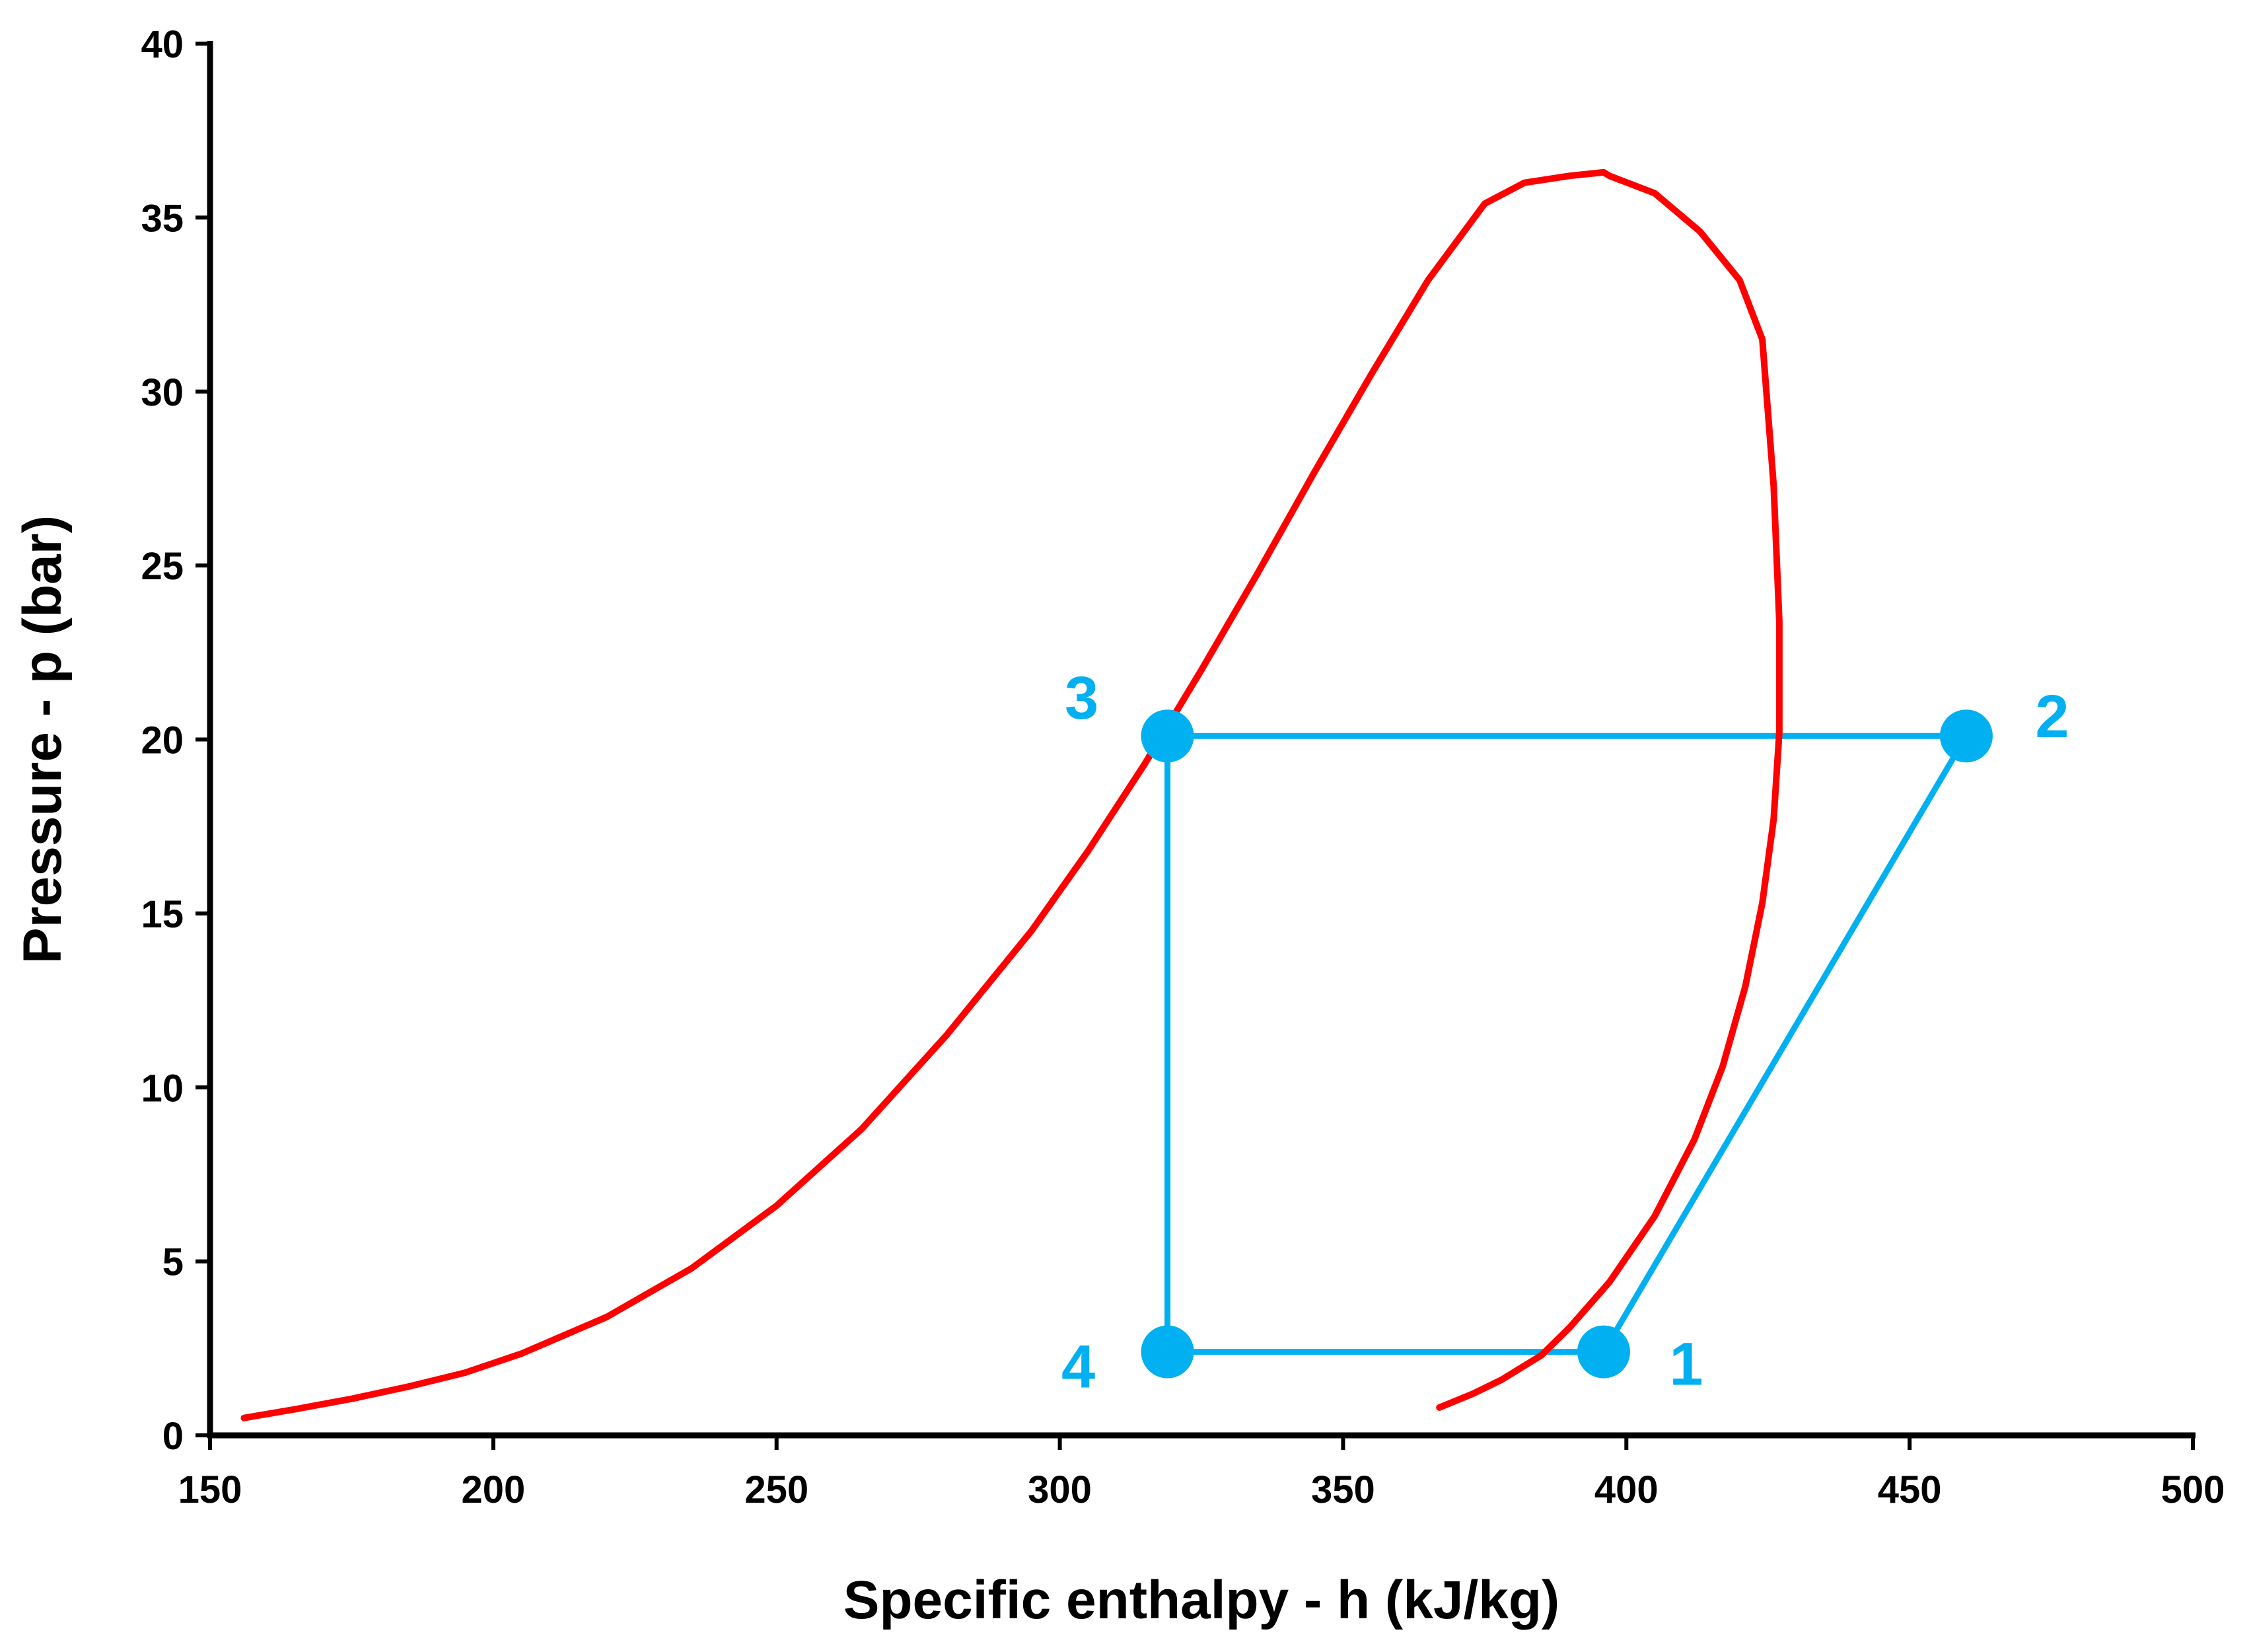  Describe the element at coordinates (2193, 1490) in the screenshot. I see `x-tick-label: 500` at that location.